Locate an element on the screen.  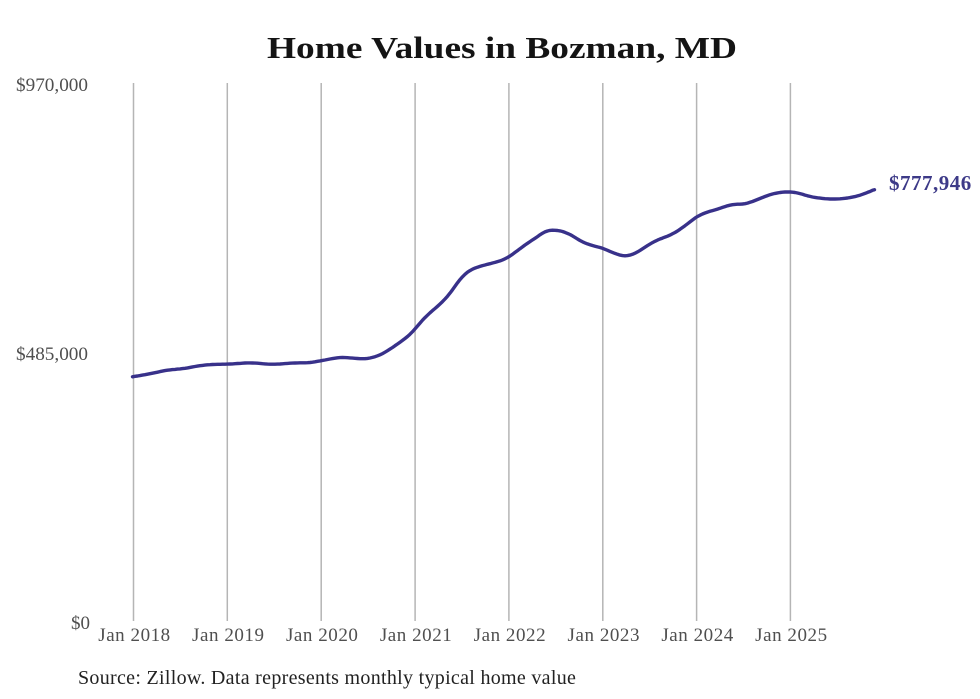
svg-text: Jan 2018 is located at coordinates (134, 635).